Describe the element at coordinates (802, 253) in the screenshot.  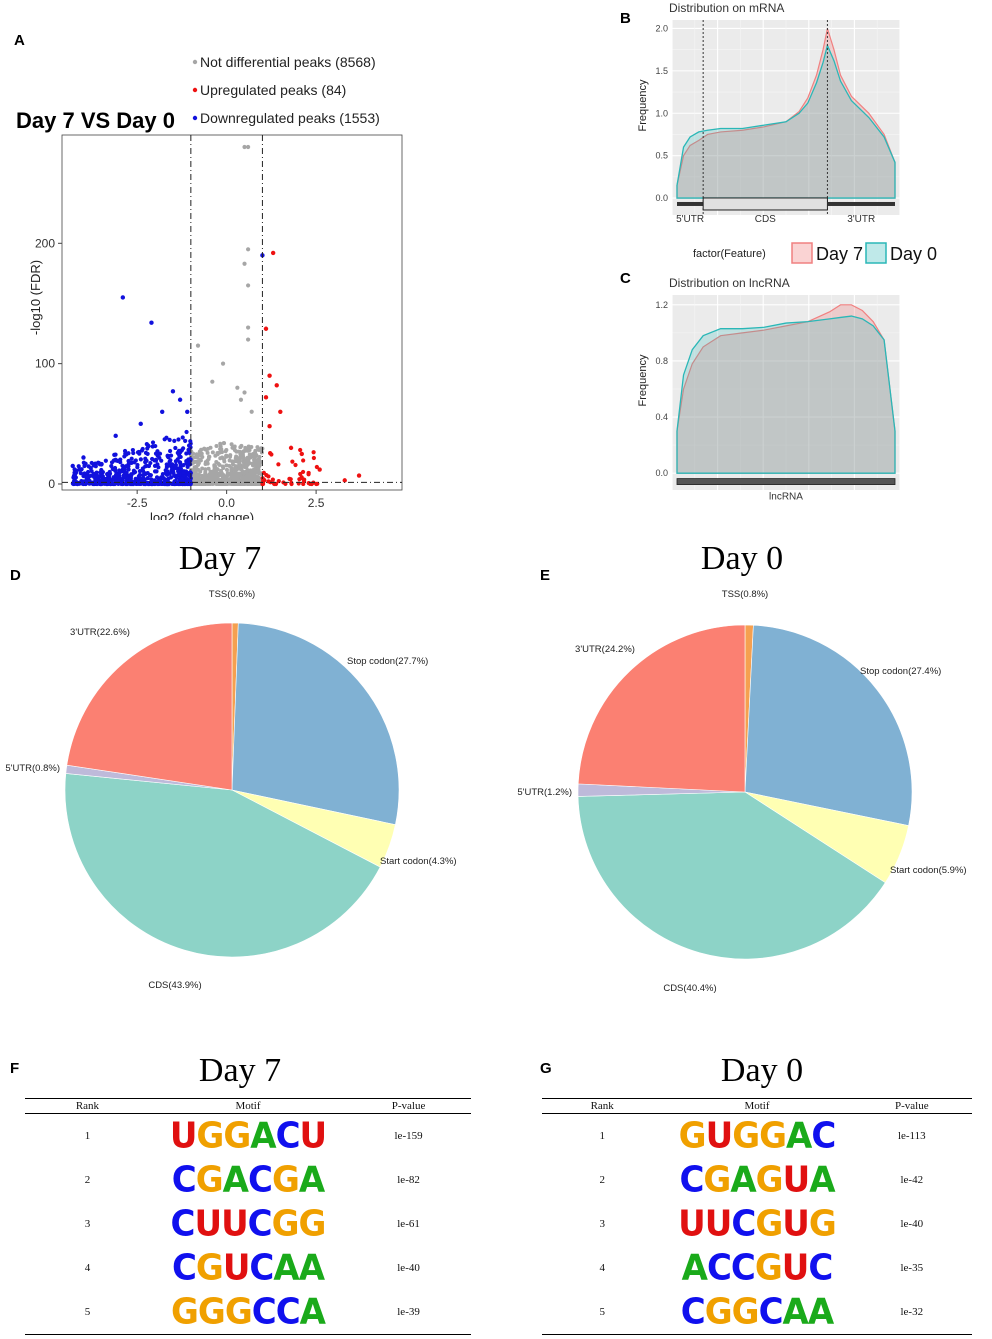
I see `legend-key-day7` at that location.